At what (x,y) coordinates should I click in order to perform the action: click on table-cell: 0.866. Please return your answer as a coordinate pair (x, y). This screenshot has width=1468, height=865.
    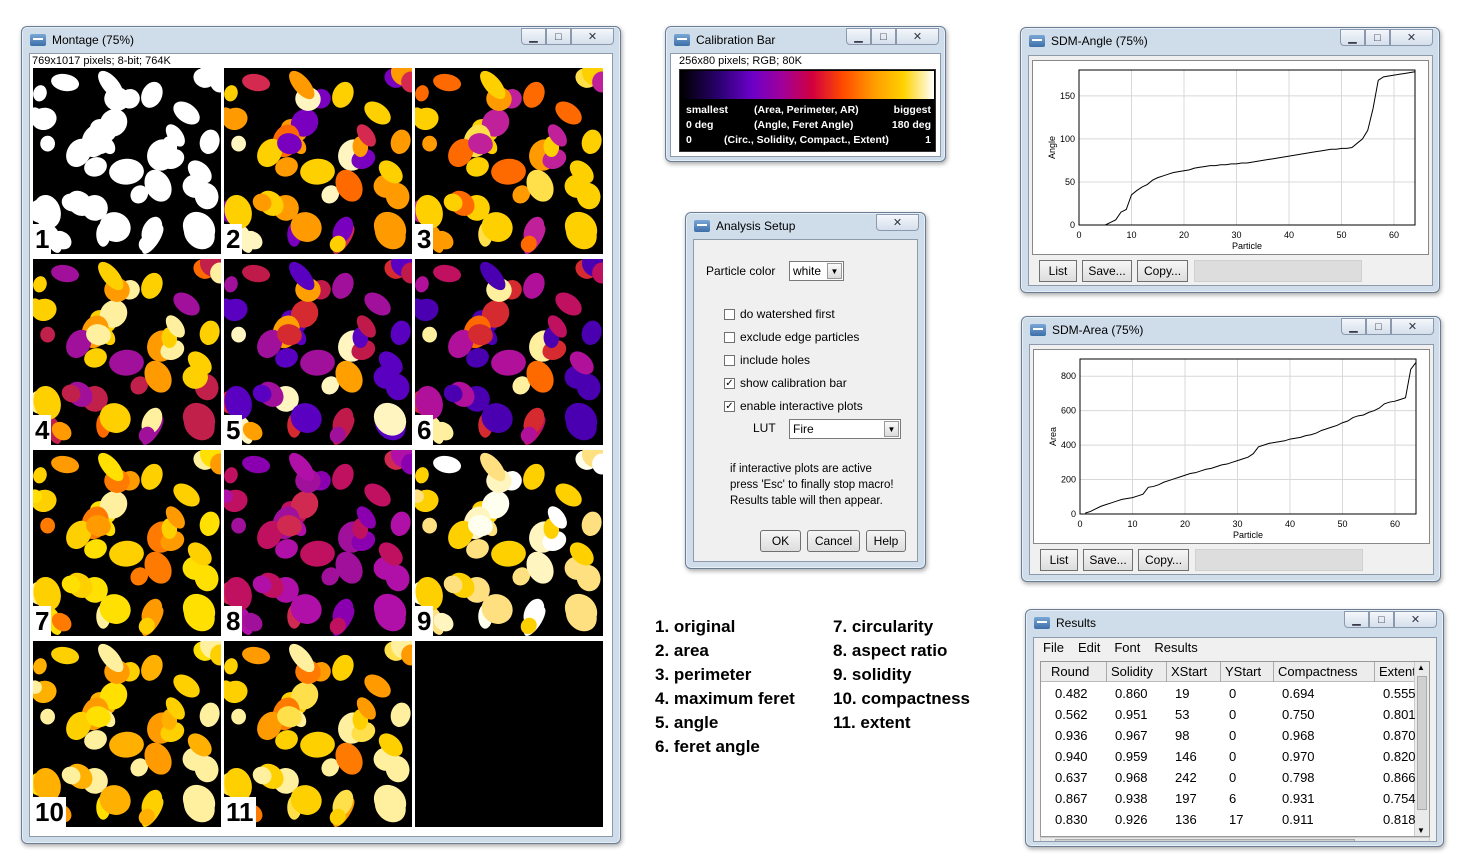
    Looking at the image, I should click on (1399, 777).